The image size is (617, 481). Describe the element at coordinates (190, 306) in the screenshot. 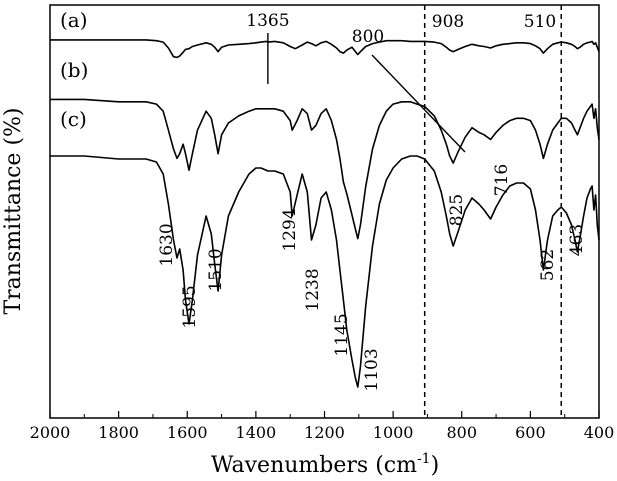

I see `peak-label: 1595` at that location.